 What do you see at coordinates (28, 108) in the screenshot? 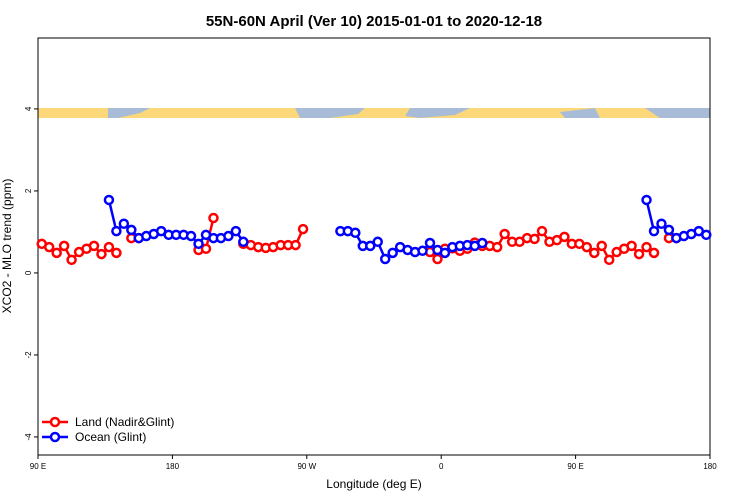
I see `y-tick-label: 4` at bounding box center [28, 108].